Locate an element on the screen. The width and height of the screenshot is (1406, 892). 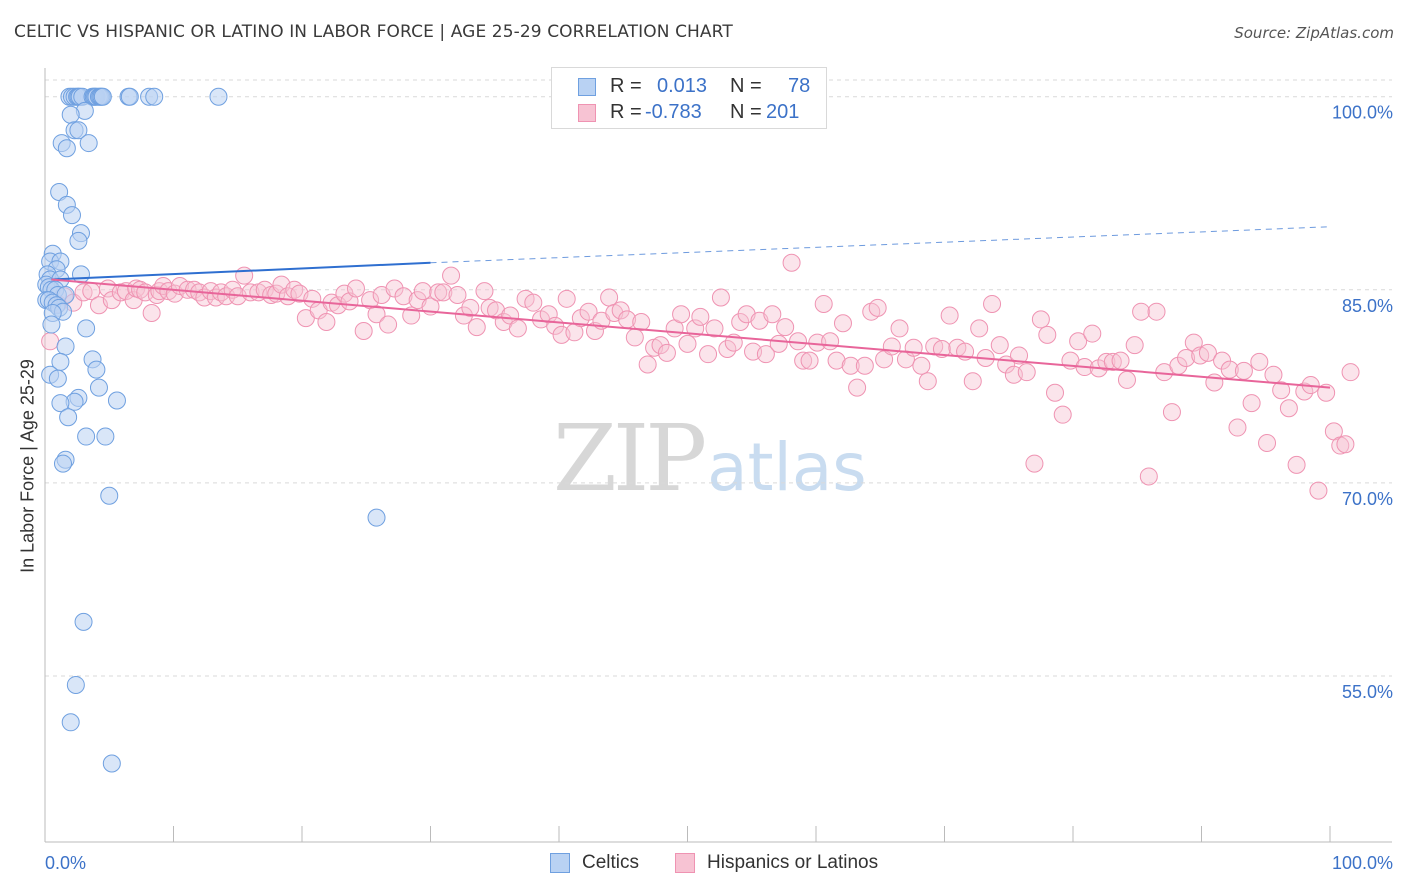
y-tick-label: 70.0% is located at coordinates (1367, 499).